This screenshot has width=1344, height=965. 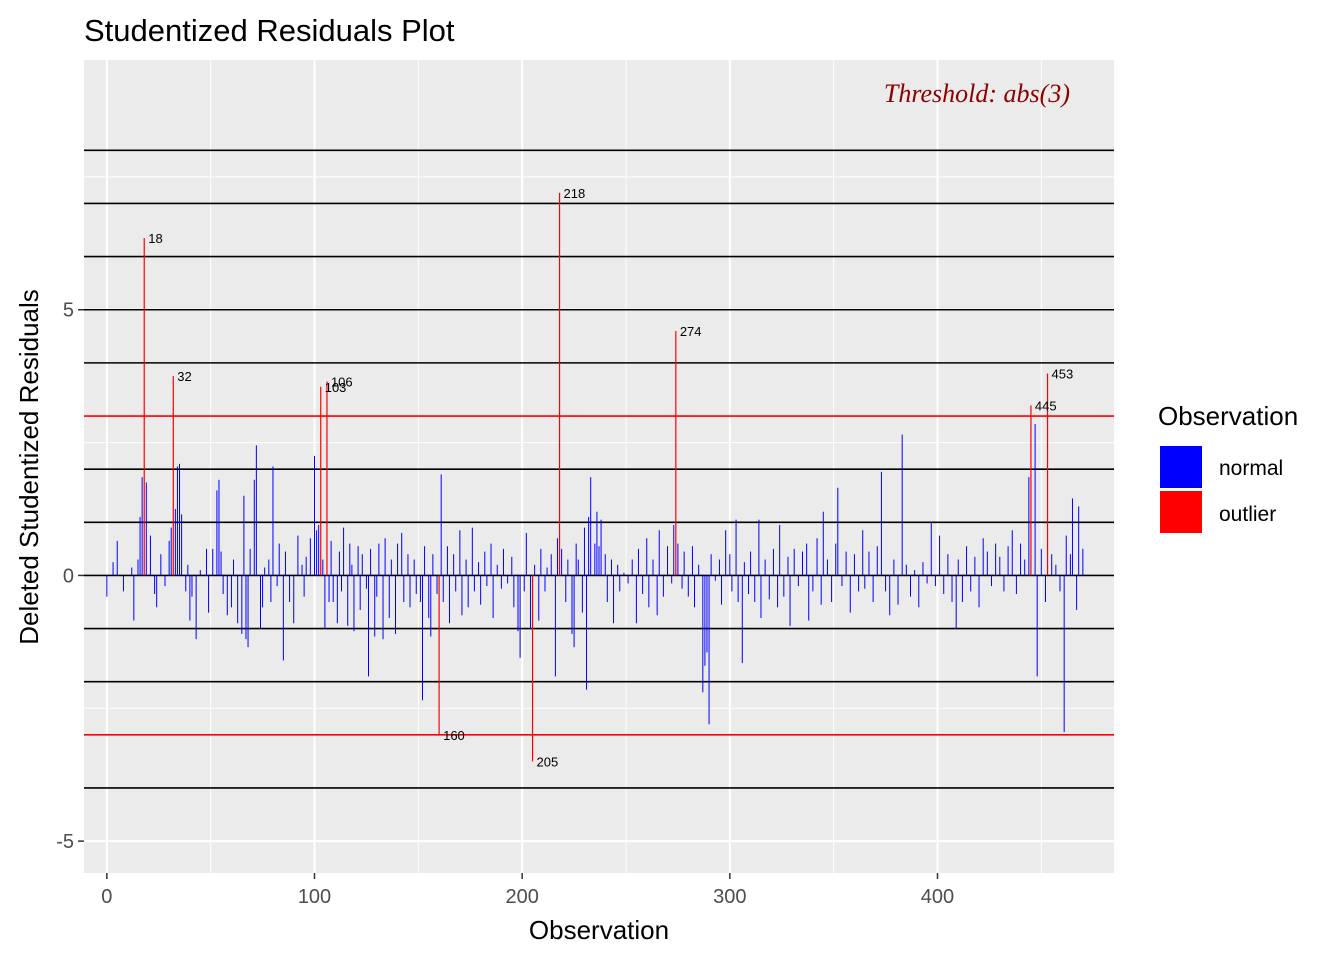 What do you see at coordinates (65, 842) in the screenshot?
I see `y-tick-label: -5` at bounding box center [65, 842].